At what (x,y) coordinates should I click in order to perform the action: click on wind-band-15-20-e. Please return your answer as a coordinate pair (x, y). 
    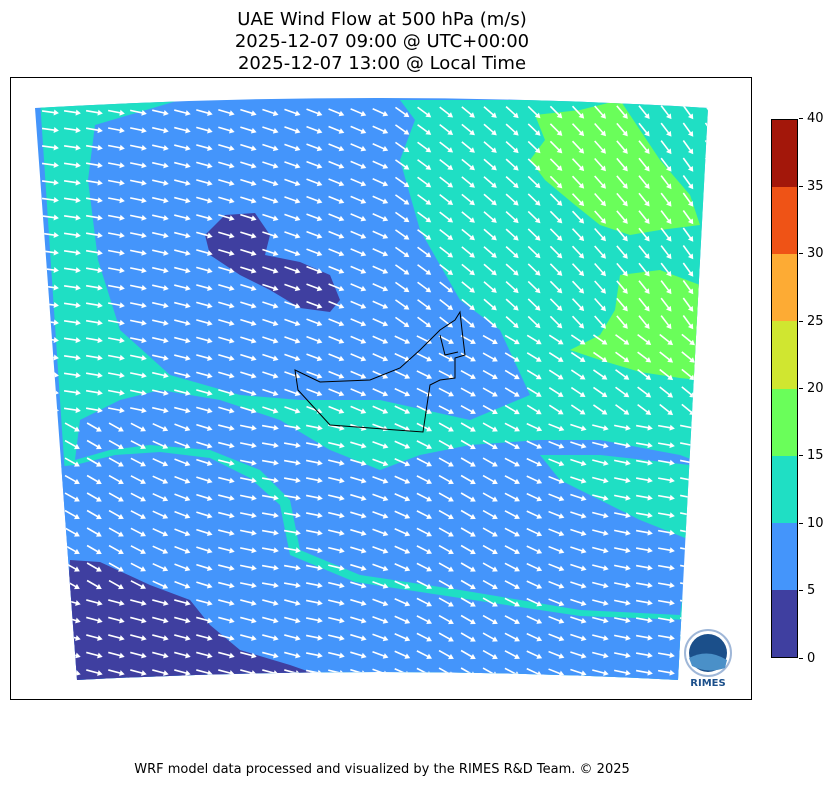
    Looking at the image, I should click on (635, 325).